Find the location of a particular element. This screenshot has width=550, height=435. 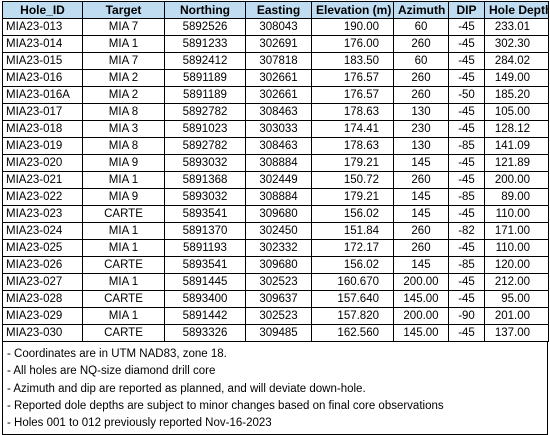

header-northing: Northing is located at coordinates (205, 10).